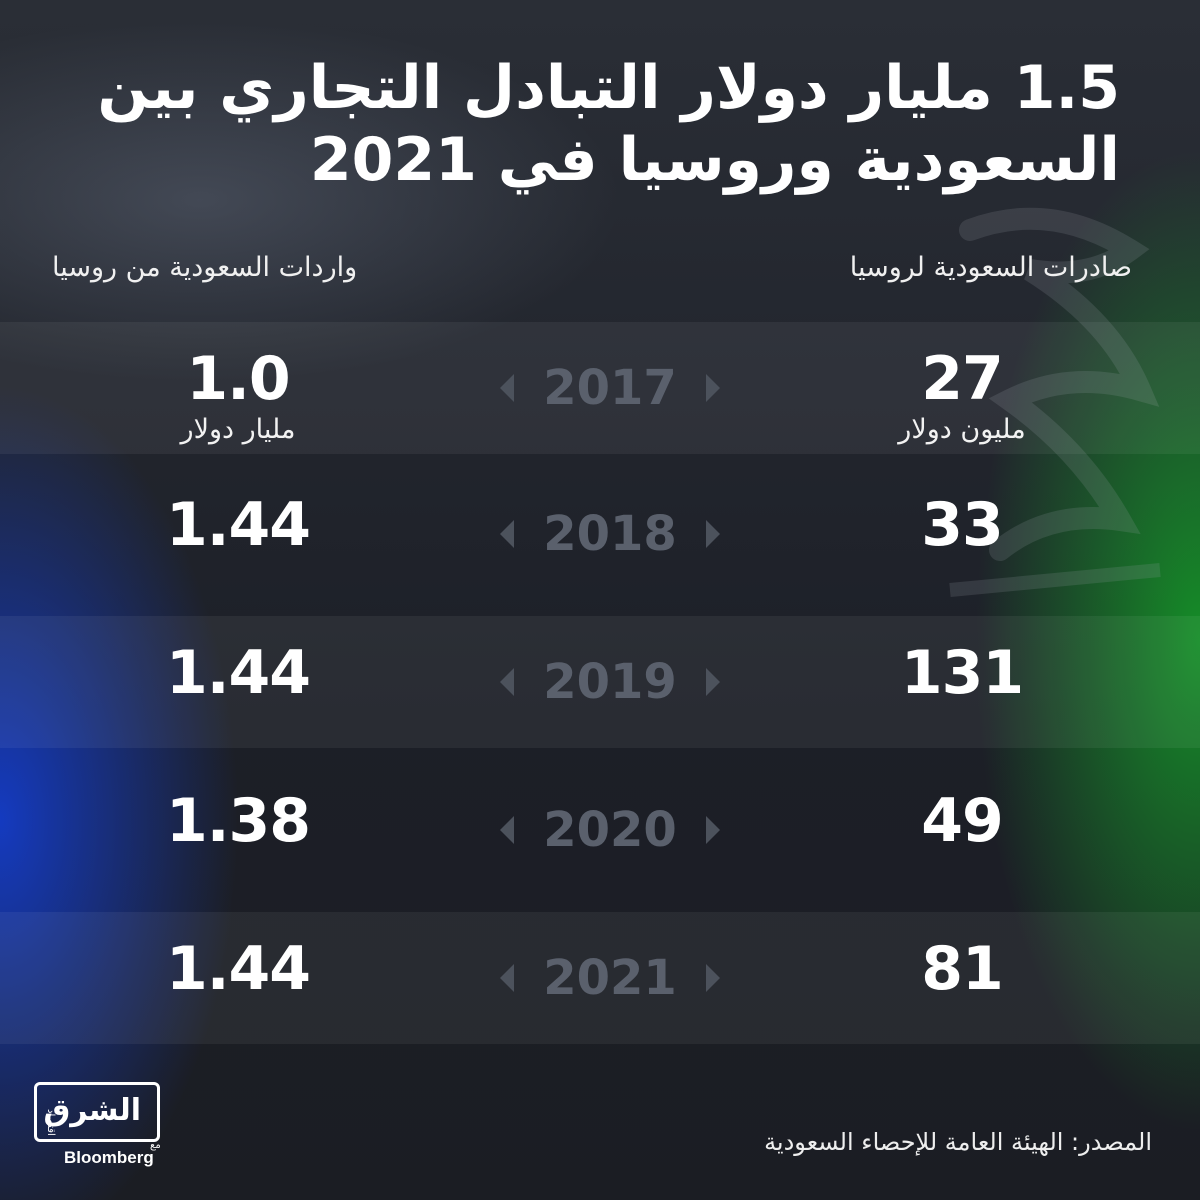 The image size is (1200, 1200). I want to click on year-label: 2017, so click(610, 388).